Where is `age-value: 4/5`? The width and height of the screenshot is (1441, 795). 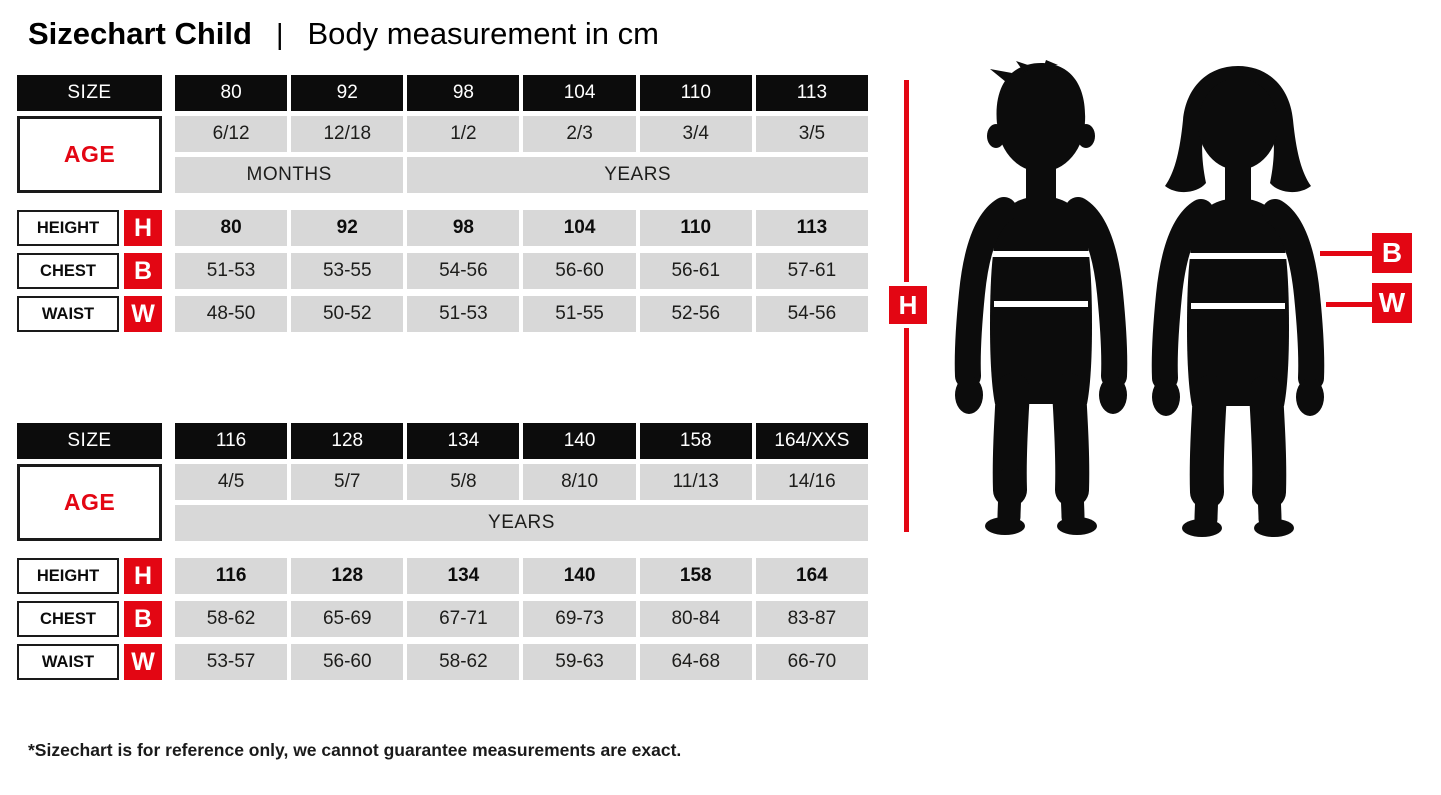
age-value: 4/5 is located at coordinates (231, 482).